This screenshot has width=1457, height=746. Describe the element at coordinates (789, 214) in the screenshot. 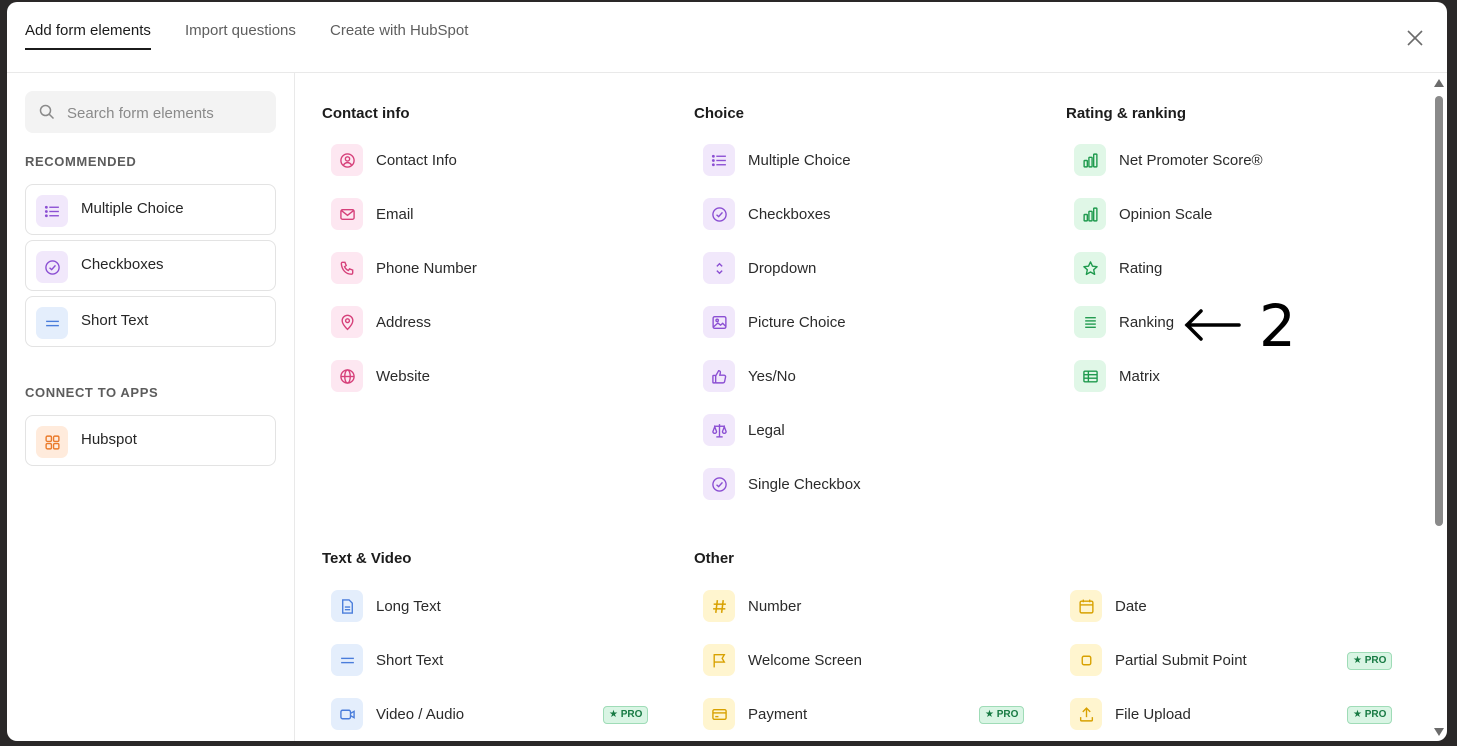

I see `element-label: Checkboxes` at that location.